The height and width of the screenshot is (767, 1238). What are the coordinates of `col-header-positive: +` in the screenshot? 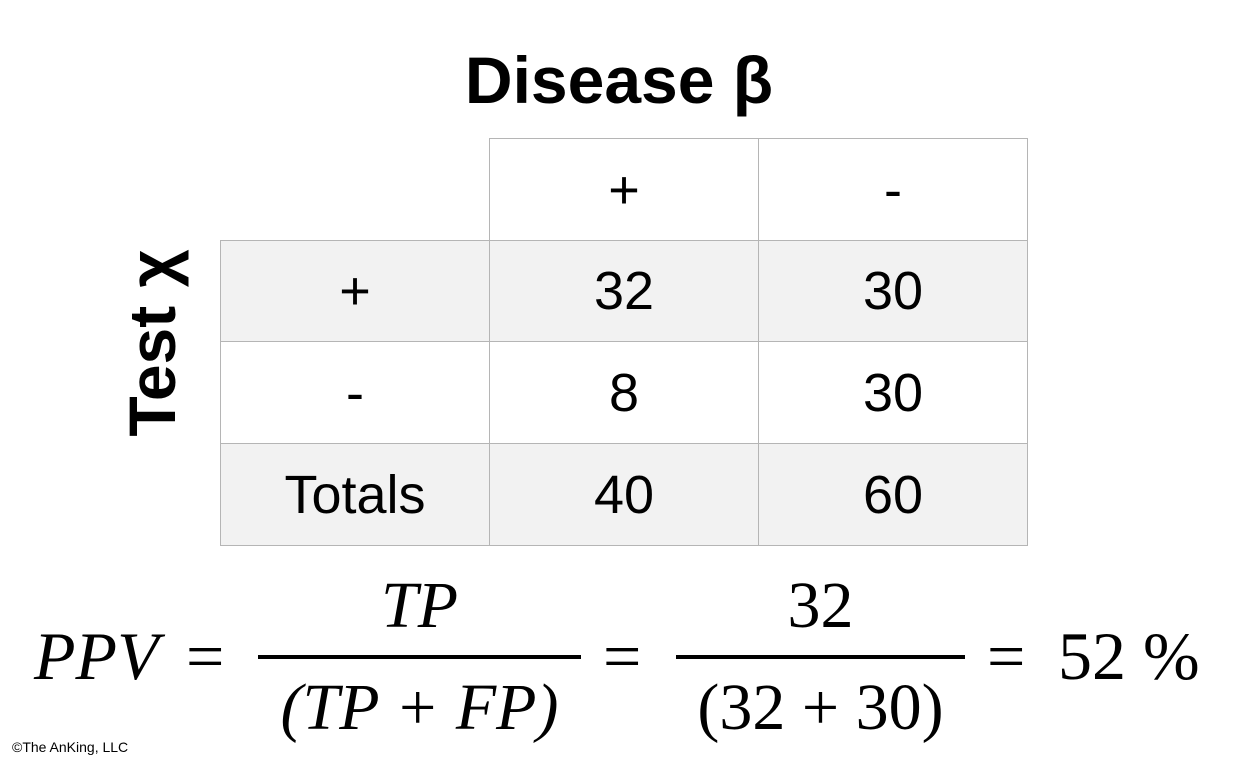 It's located at (624, 189).